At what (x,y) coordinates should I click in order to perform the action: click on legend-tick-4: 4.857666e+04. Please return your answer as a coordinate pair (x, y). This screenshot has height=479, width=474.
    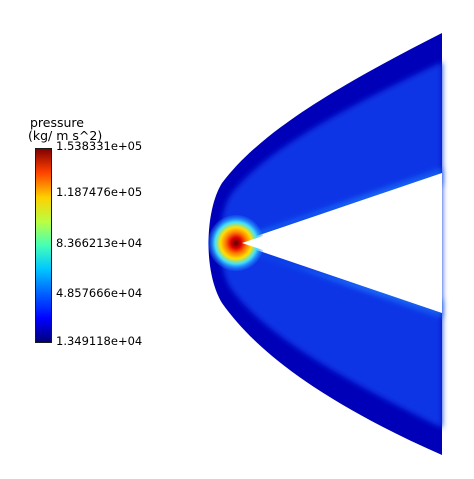
    Looking at the image, I should click on (99, 293).